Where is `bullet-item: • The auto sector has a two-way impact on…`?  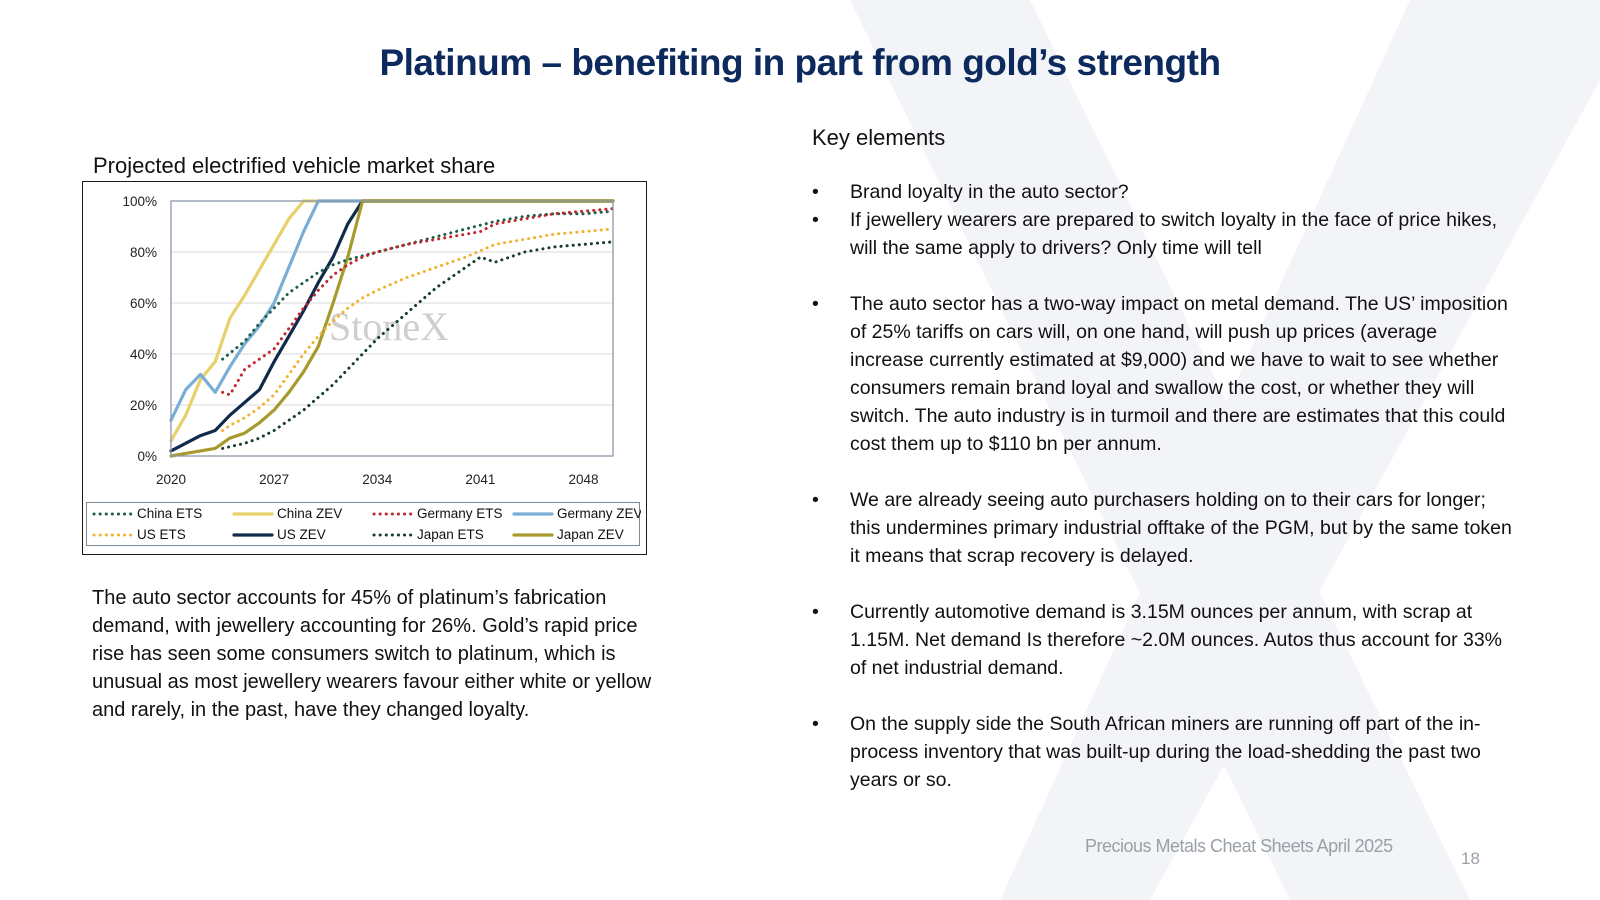
bullet-item: • The auto sector has a two-way impact on… is located at coordinates (1162, 374).